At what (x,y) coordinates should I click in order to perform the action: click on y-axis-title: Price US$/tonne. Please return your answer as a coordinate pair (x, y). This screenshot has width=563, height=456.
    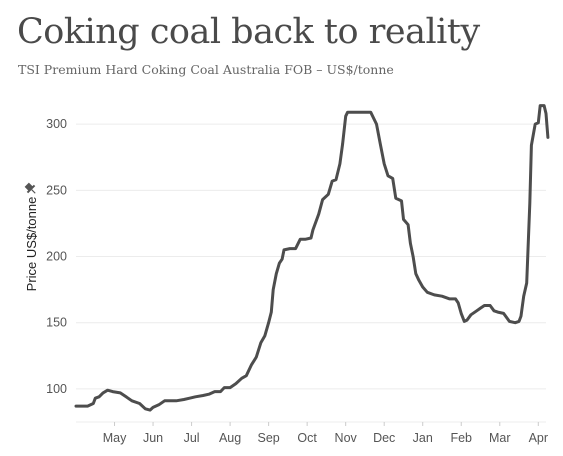
    Looking at the image, I should click on (31, 236).